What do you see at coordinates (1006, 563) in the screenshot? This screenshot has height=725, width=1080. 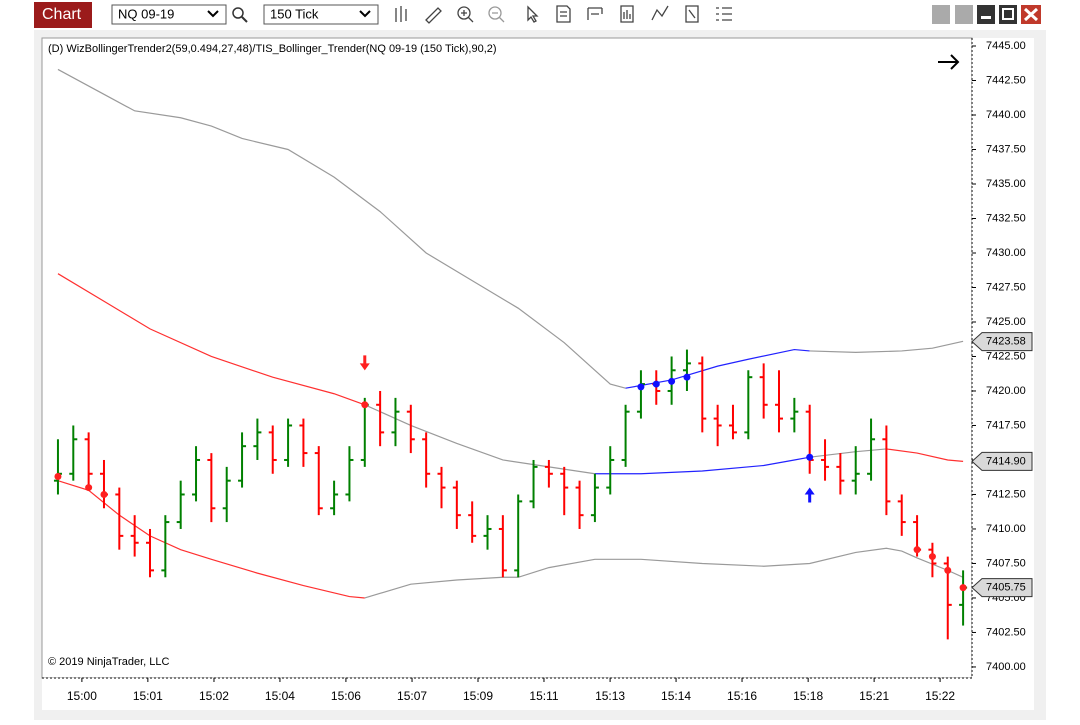 I see `y-tick-label: 7407.50` at bounding box center [1006, 563].